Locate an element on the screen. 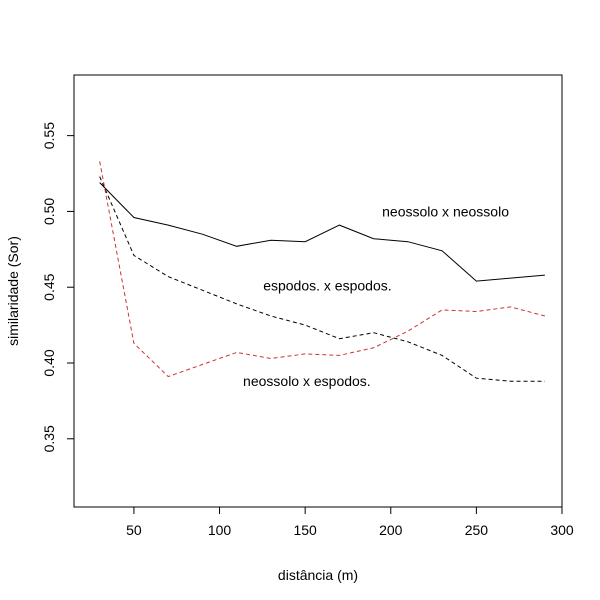 The width and height of the screenshot is (600, 600). y-tick-label: 0.55 is located at coordinates (49, 135).